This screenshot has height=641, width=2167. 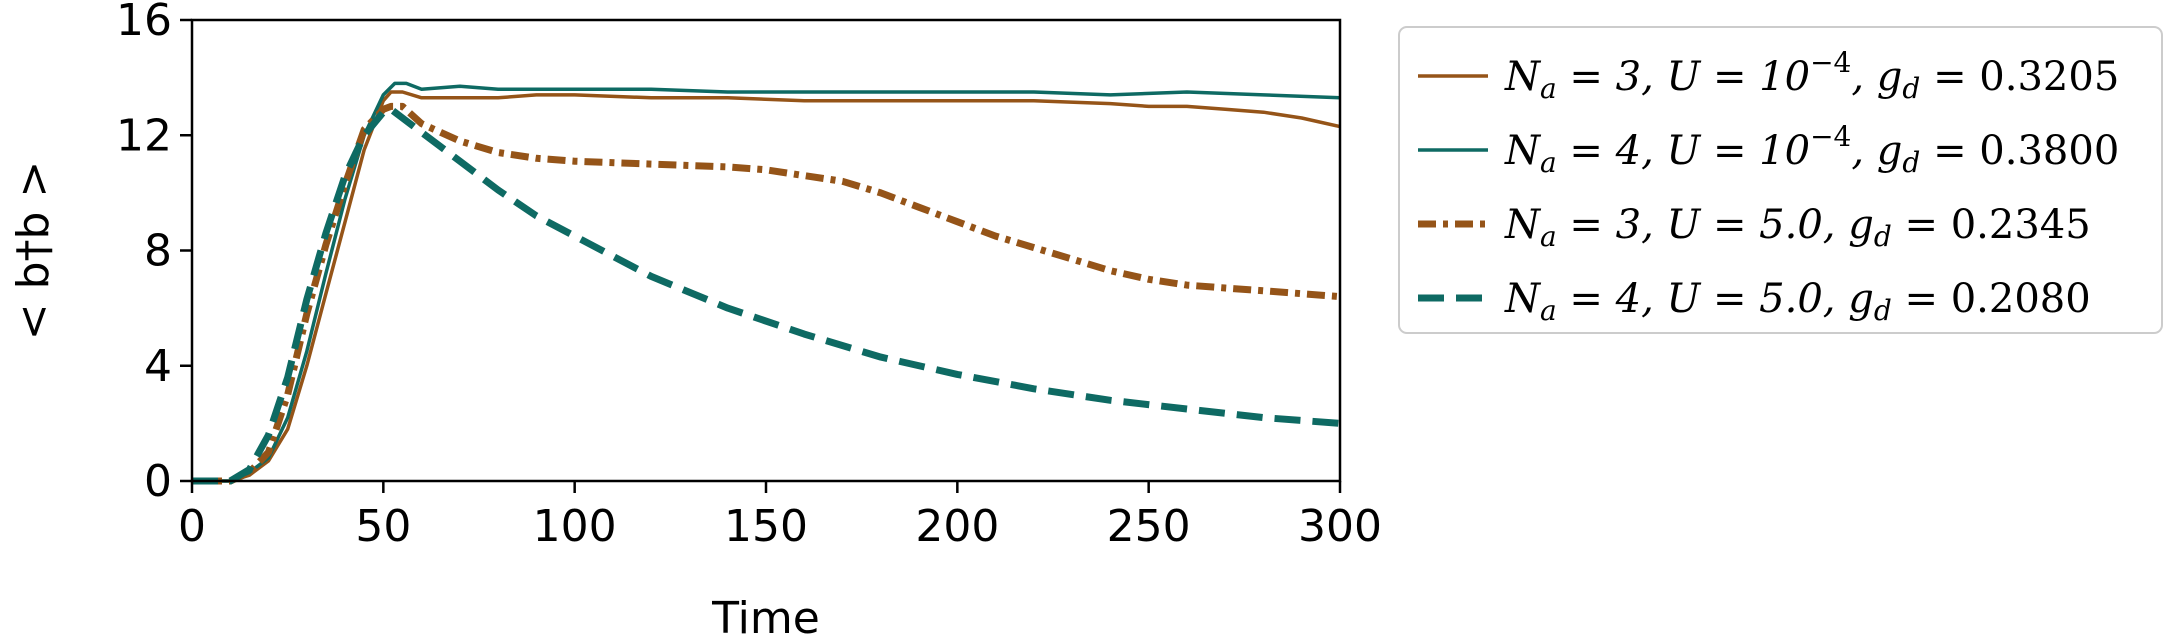 What do you see at coordinates (766, 526) in the screenshot?
I see `x-tick-label: 150` at bounding box center [766, 526].